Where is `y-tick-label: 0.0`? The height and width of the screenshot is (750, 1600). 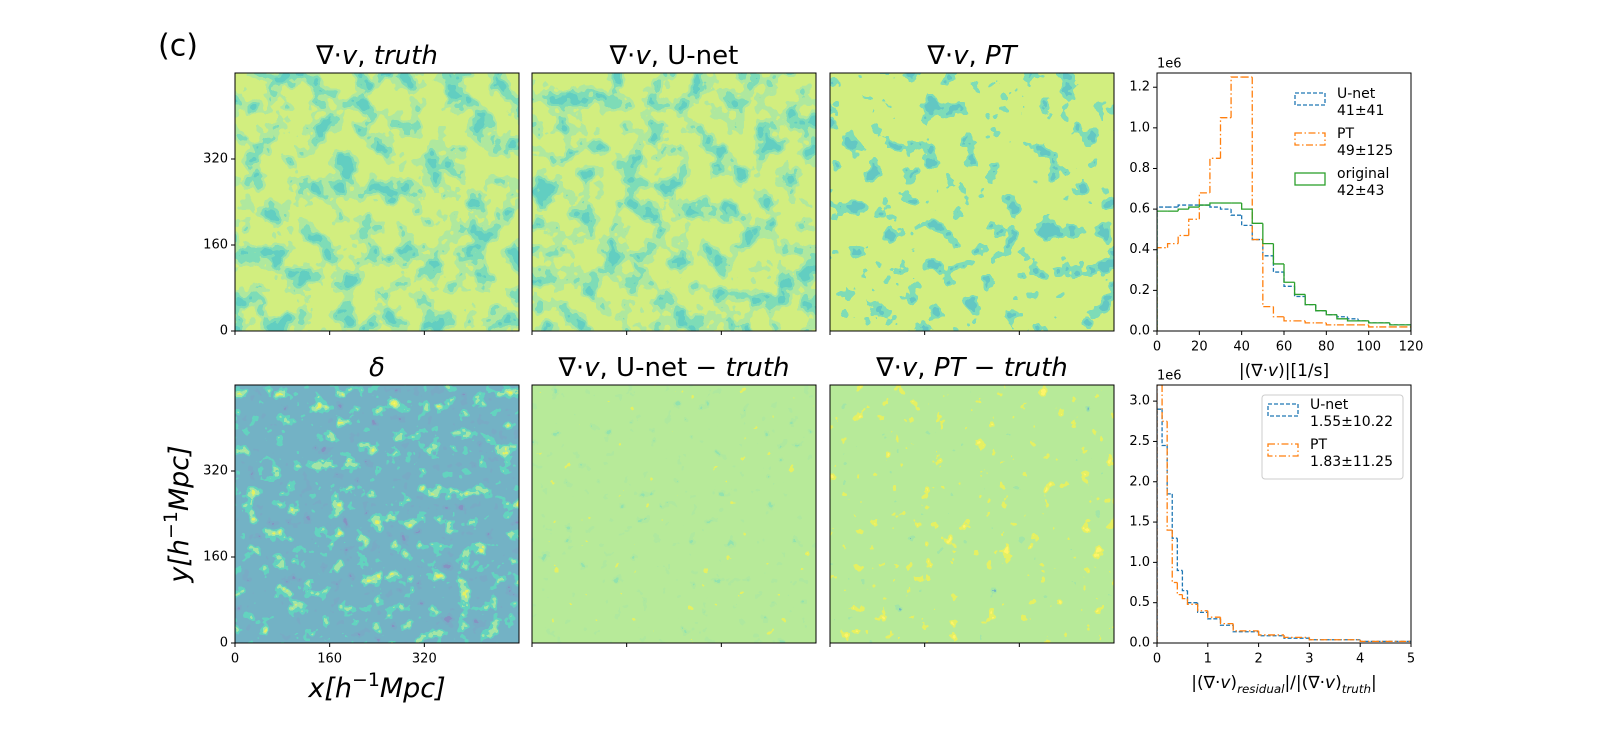 y-tick-label: 0.0 is located at coordinates (1139, 643).